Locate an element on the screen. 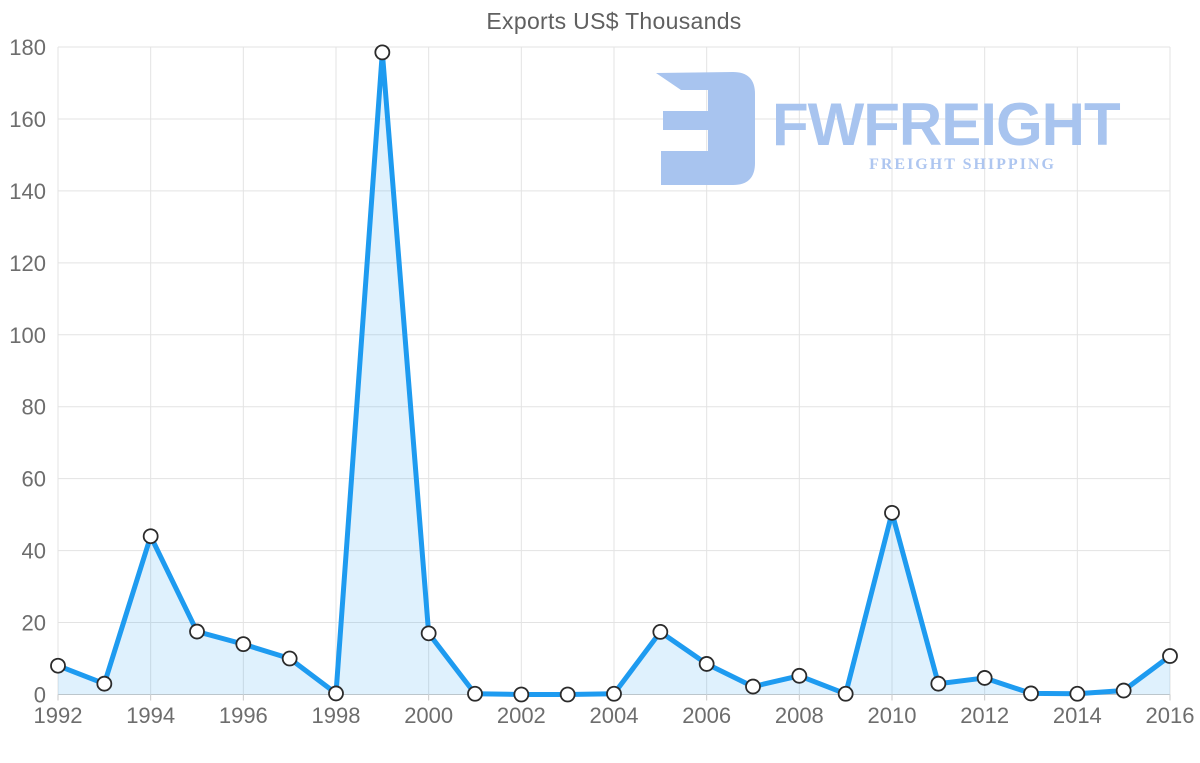 This screenshot has height=763, width=1200. data-point-1998 is located at coordinates (336, 693).